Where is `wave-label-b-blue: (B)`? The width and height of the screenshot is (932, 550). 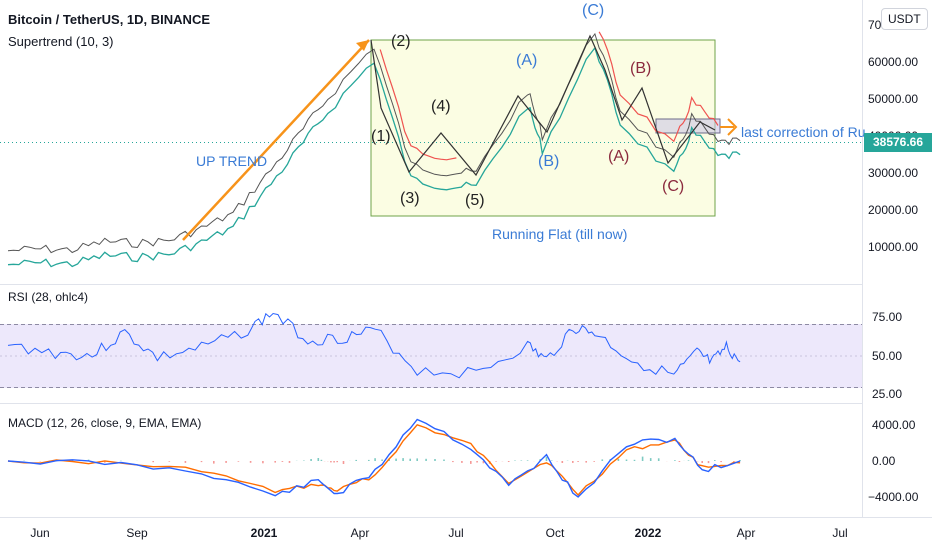 wave-label-b-blue: (B) is located at coordinates (548, 161).